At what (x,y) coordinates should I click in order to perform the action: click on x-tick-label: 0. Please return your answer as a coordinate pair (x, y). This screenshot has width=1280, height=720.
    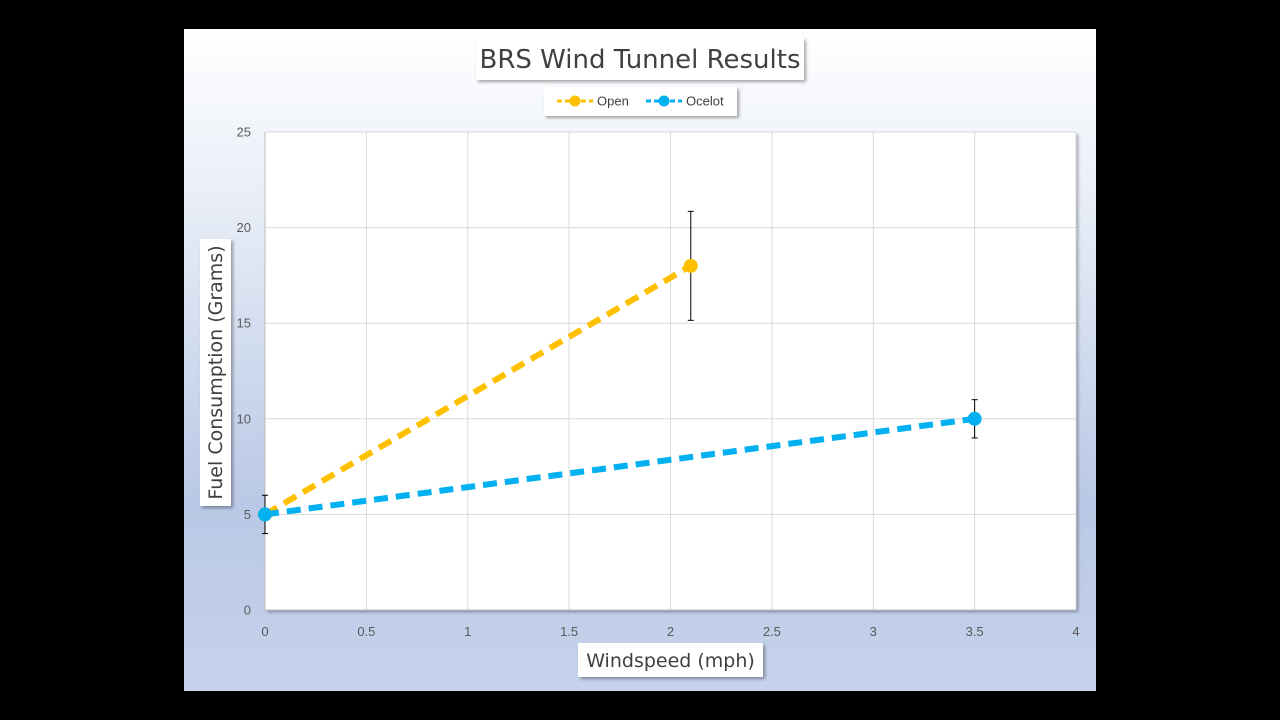
    Looking at the image, I should click on (264, 631).